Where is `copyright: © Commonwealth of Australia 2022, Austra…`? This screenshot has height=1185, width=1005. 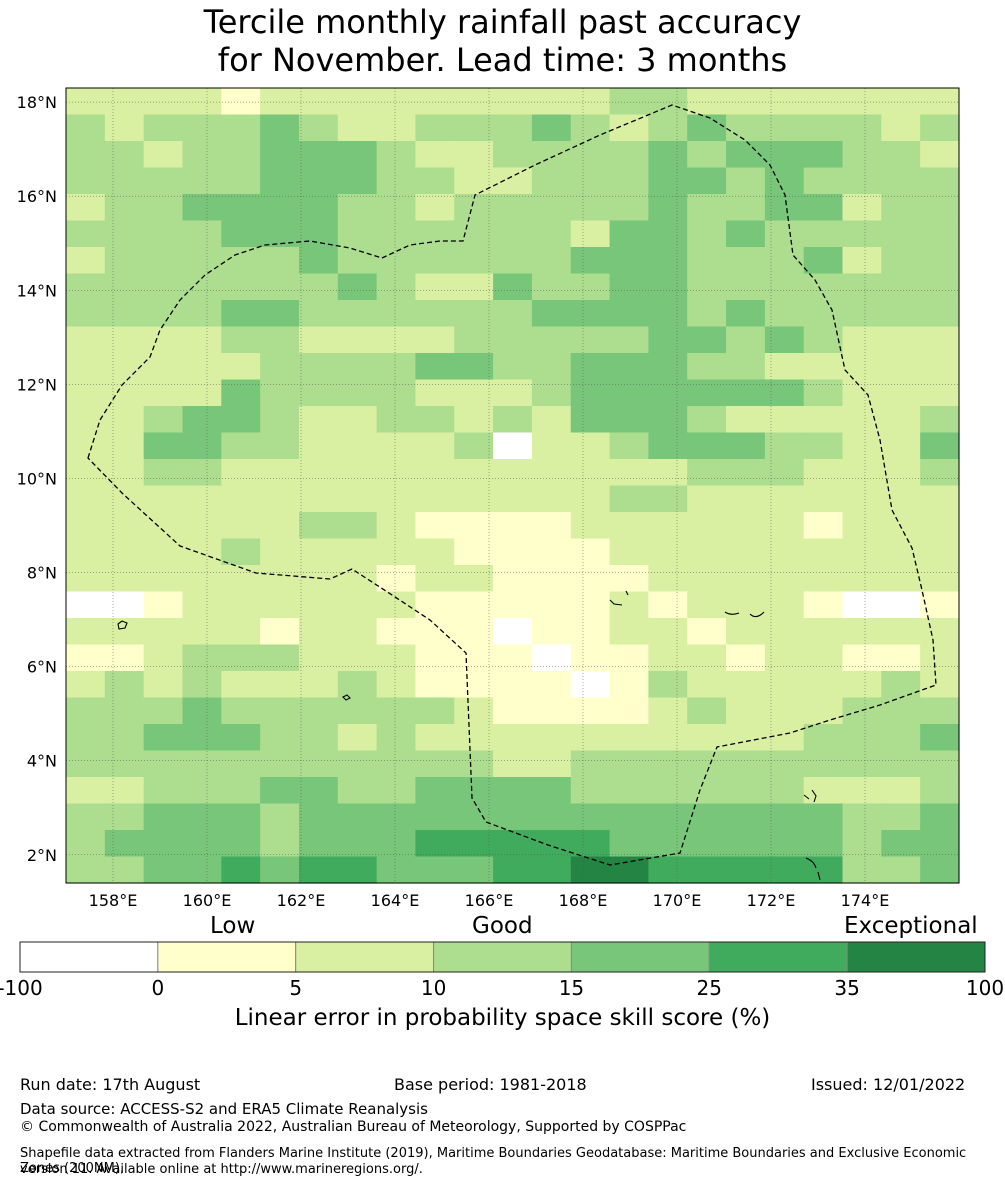 copyright: © Commonwealth of Australia 2022, Austra… is located at coordinates (353, 1127).